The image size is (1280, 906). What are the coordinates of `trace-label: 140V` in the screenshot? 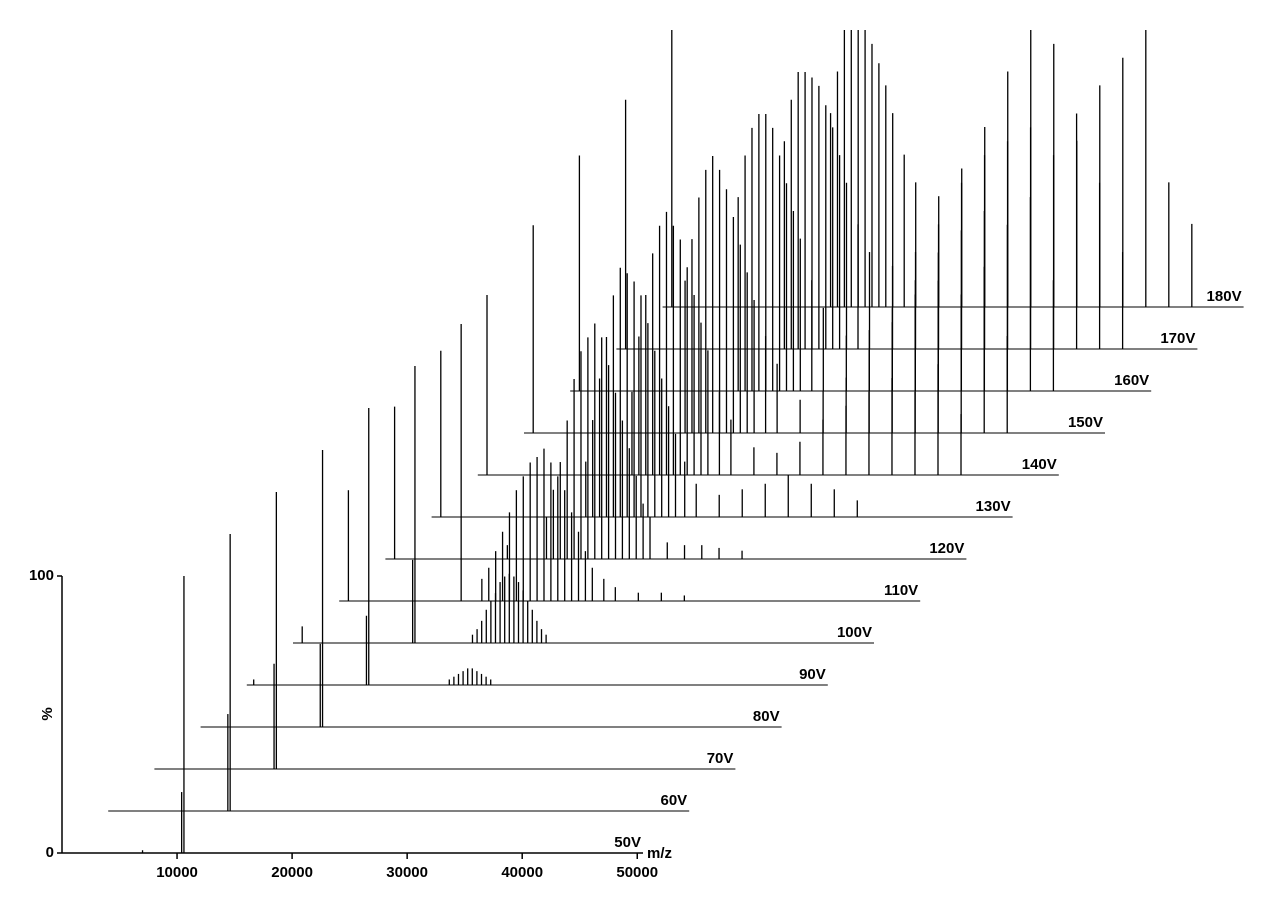 It's located at (1039, 464).